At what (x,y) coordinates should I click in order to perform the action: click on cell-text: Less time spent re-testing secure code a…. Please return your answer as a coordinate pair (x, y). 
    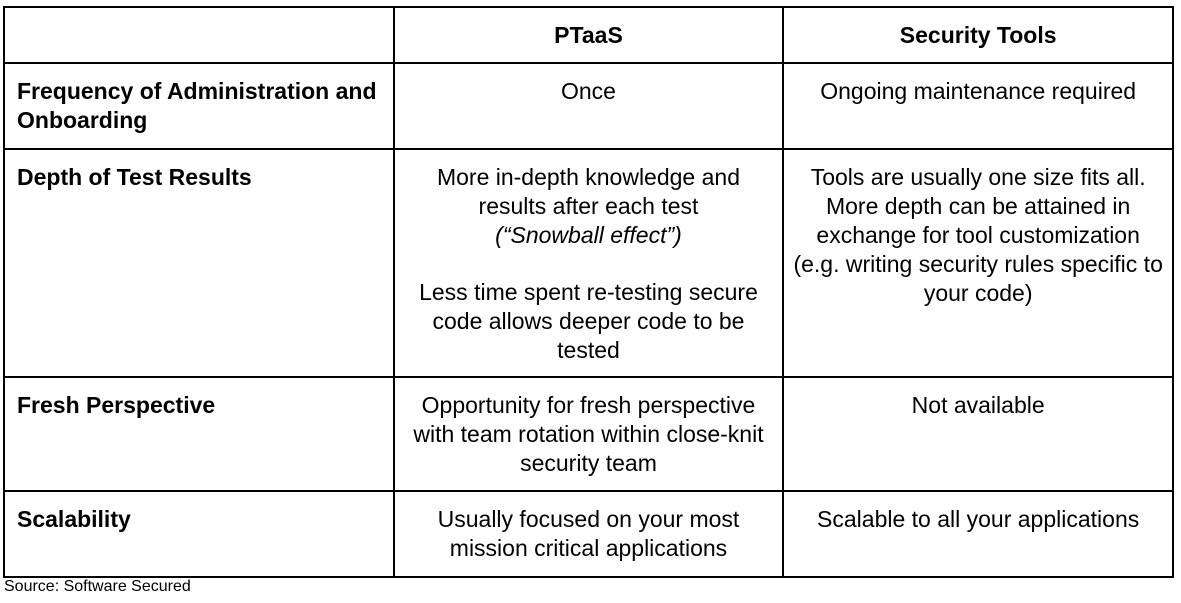
    Looking at the image, I should click on (588, 321).